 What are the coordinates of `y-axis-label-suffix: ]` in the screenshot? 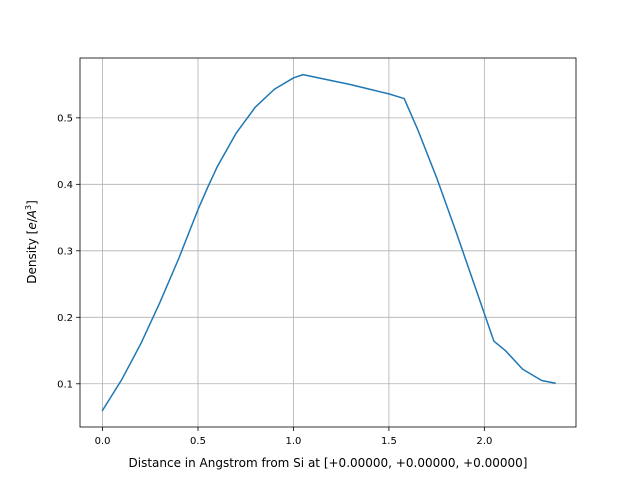 It's located at (32, 202).